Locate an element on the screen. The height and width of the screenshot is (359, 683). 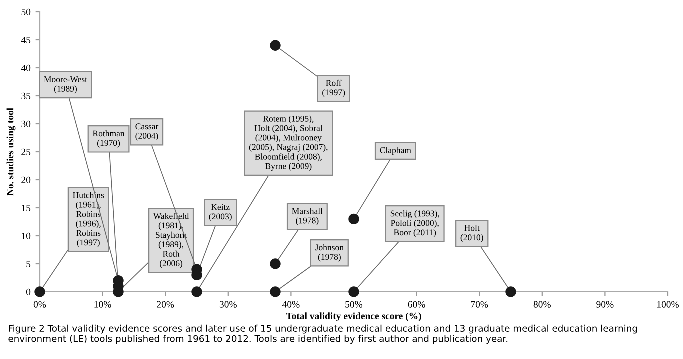
y-tick-label: 20 is located at coordinates (26, 180).